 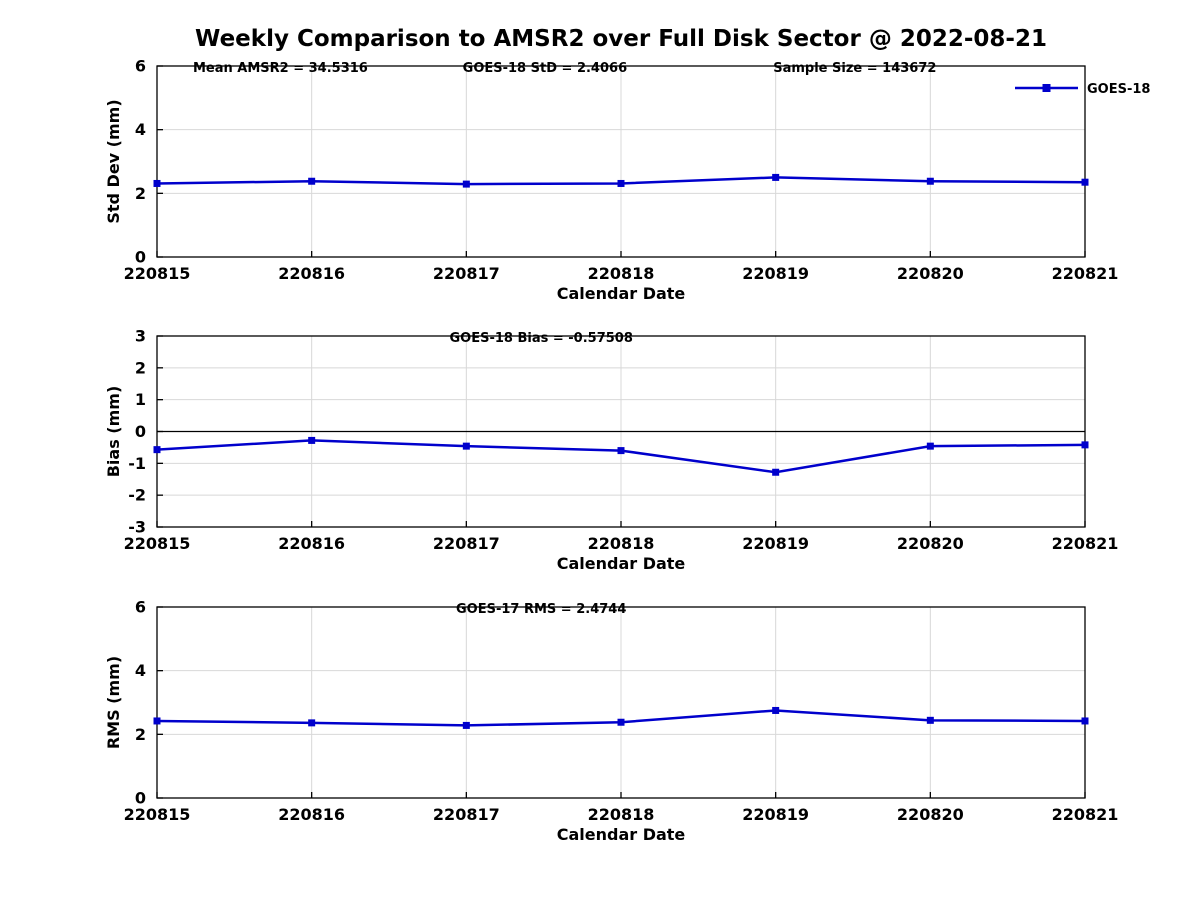 What do you see at coordinates (1046, 88) in the screenshot?
I see `legend-marker` at bounding box center [1046, 88].